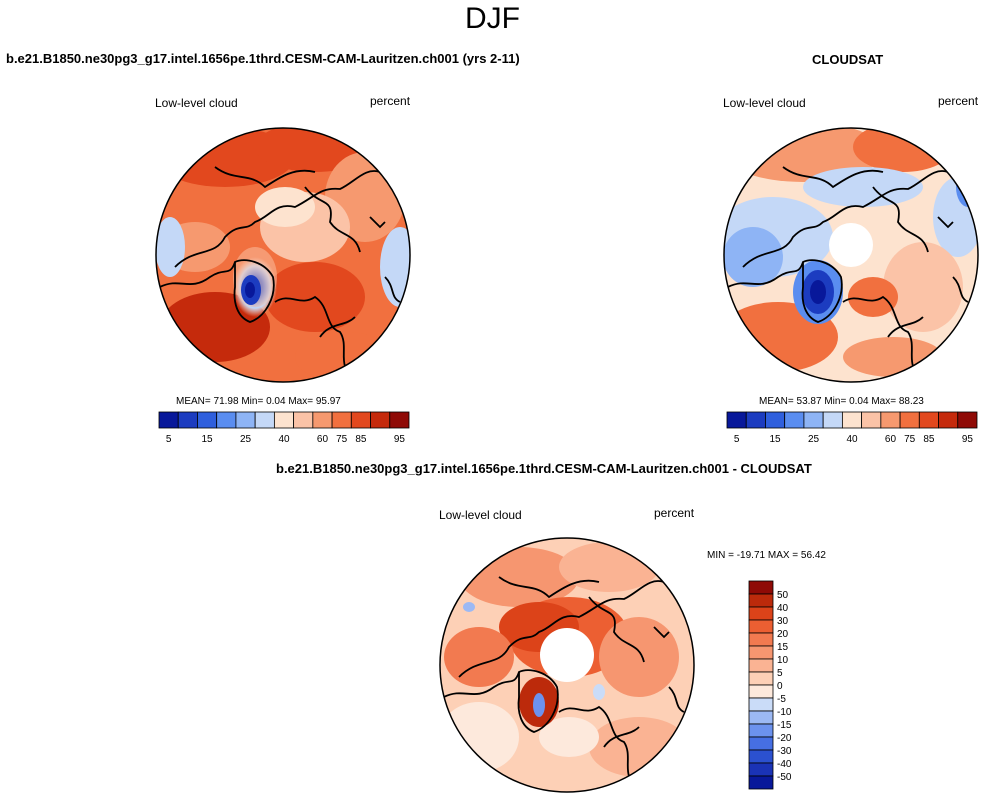  Describe the element at coordinates (848, 59) in the screenshot. I see `obs-panel-header: CLOUDSAT` at that location.